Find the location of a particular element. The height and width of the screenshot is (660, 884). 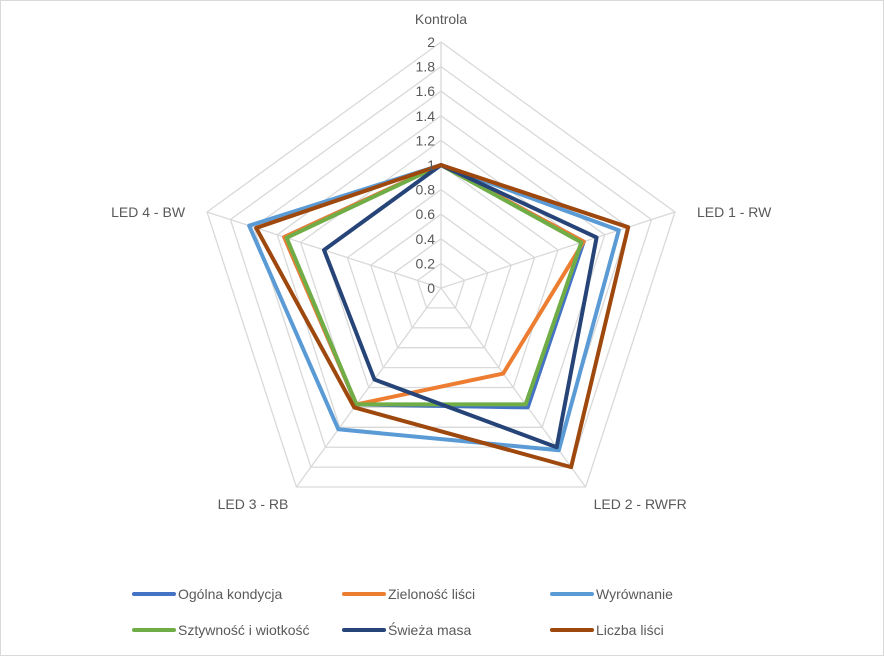

tick-label: 0.2 is located at coordinates (426, 263).